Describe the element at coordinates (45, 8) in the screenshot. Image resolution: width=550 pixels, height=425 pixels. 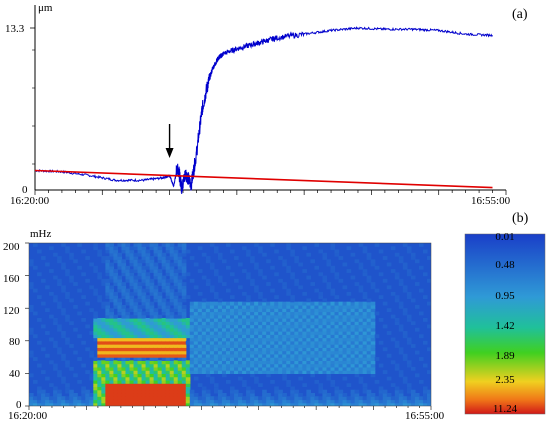
I see `panel-a-unit: μm` at that location.